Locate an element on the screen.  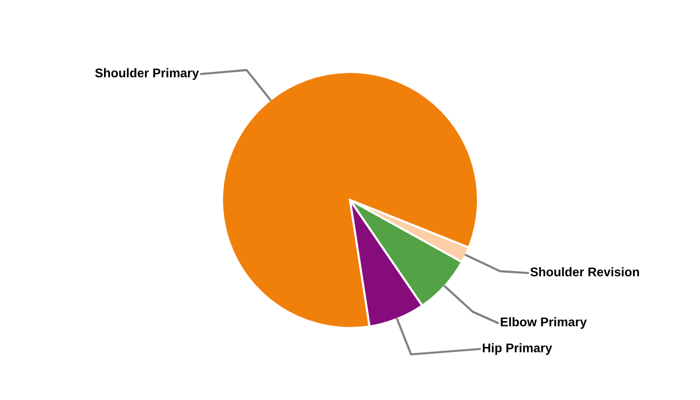
slice-label: Shoulder Primary is located at coordinates (147, 74).